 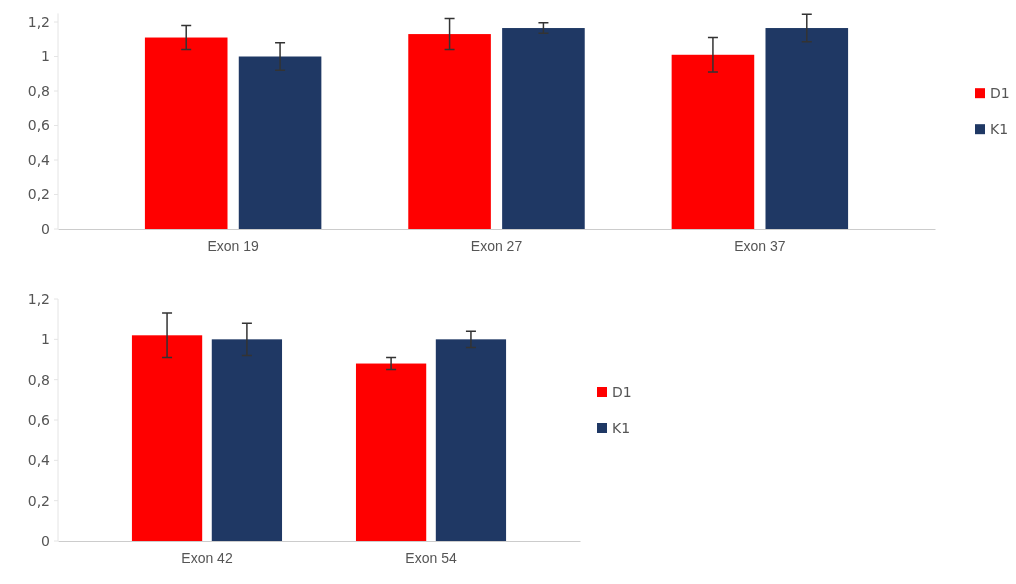 What do you see at coordinates (233, 245) in the screenshot?
I see `x-tick-label: Exon 19` at bounding box center [233, 245].